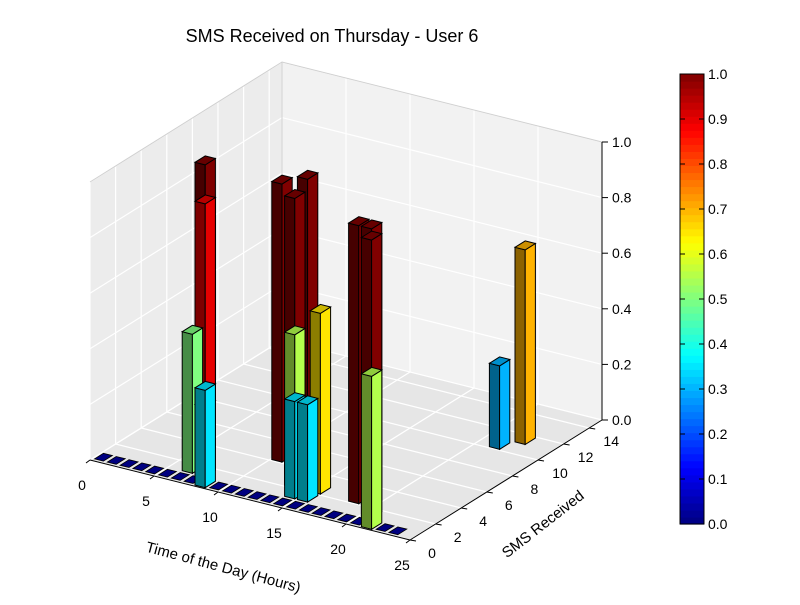 The image size is (800, 605). What do you see at coordinates (586, 457) in the screenshot?
I see `y-tick-label: 12` at bounding box center [586, 457].